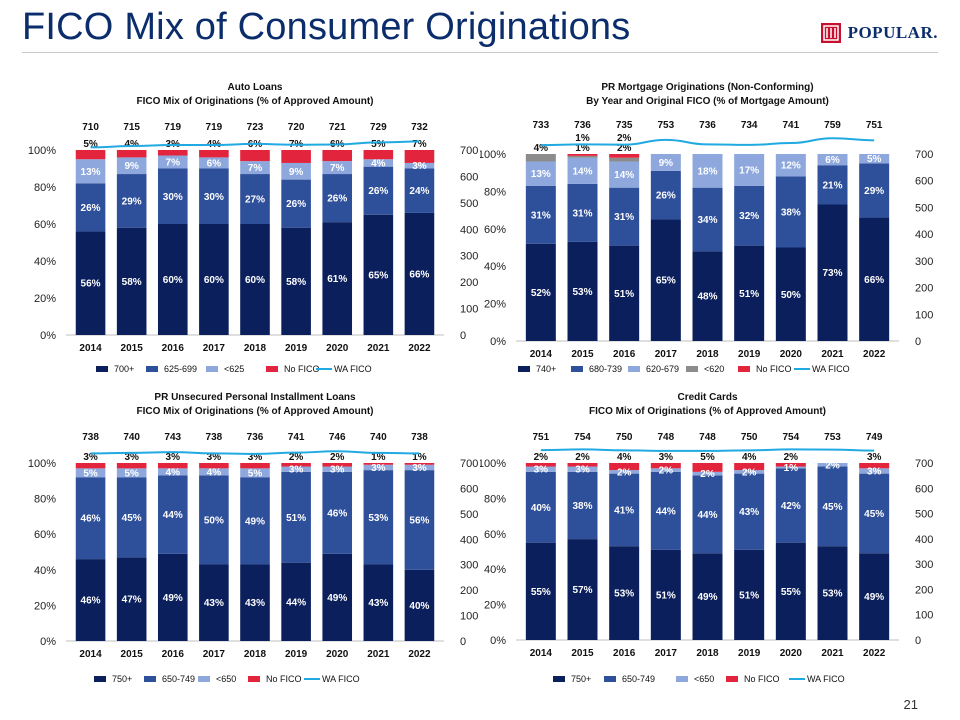 The width and height of the screenshot is (960, 720). What do you see at coordinates (469, 177) in the screenshot?
I see `y2-tick-label: 600` at bounding box center [469, 177].